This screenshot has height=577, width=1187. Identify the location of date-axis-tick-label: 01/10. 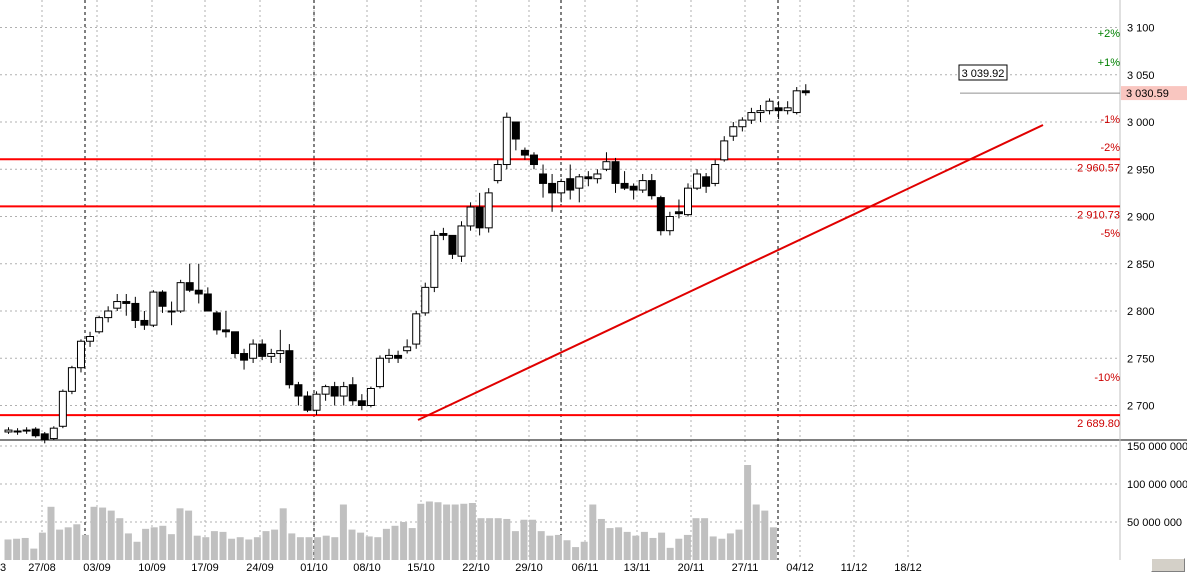
(314, 567).